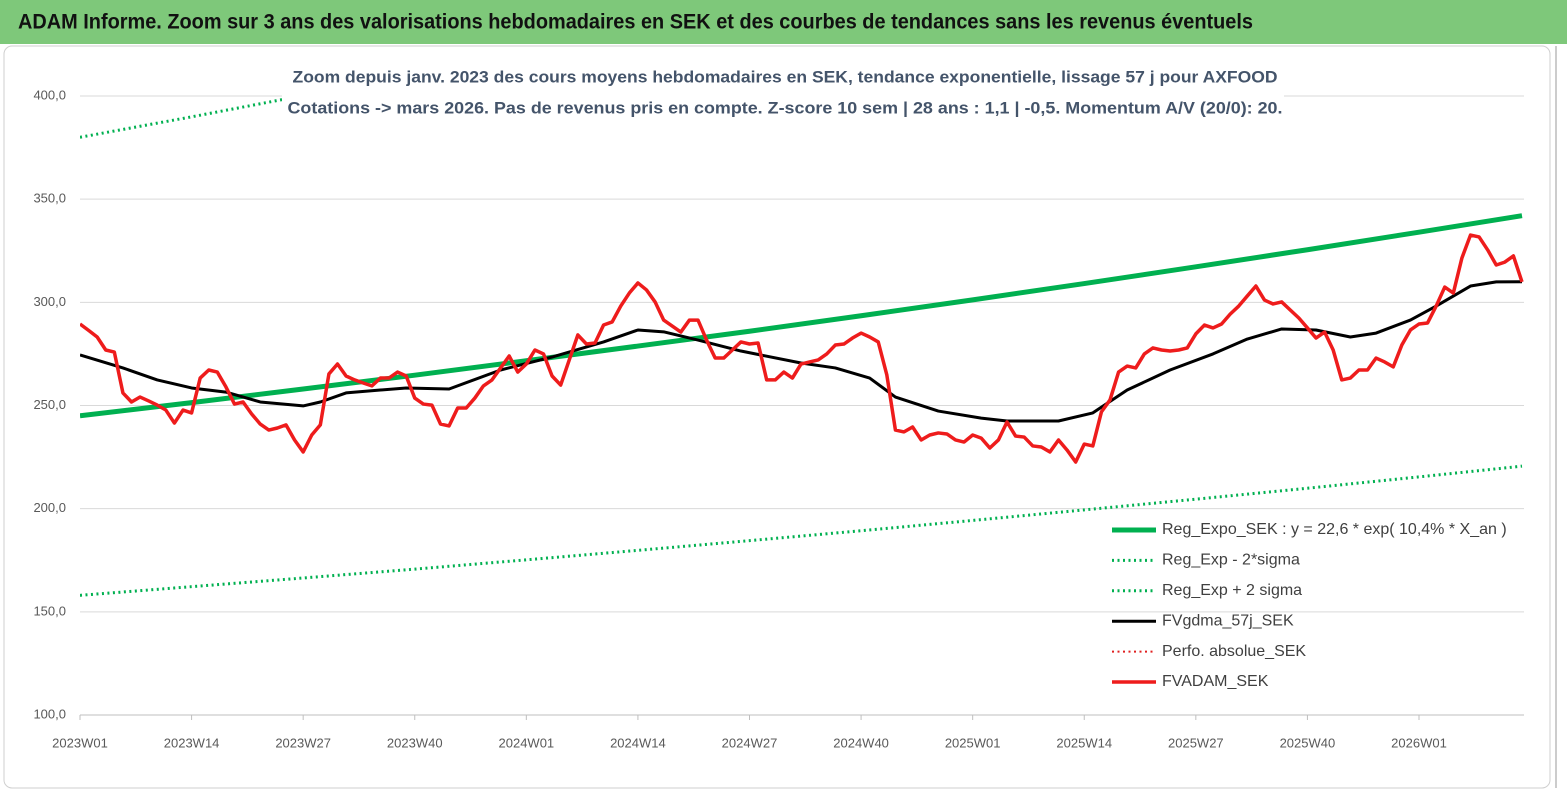 The height and width of the screenshot is (797, 1567). I want to click on y-tick-label: 200,0, so click(49, 507).